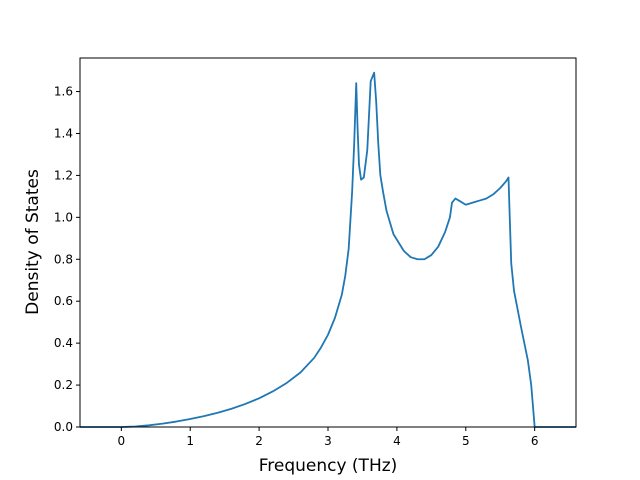 This screenshot has width=640, height=480. Describe the element at coordinates (466, 441) in the screenshot. I see `x-tick-label-5: 5` at that location.